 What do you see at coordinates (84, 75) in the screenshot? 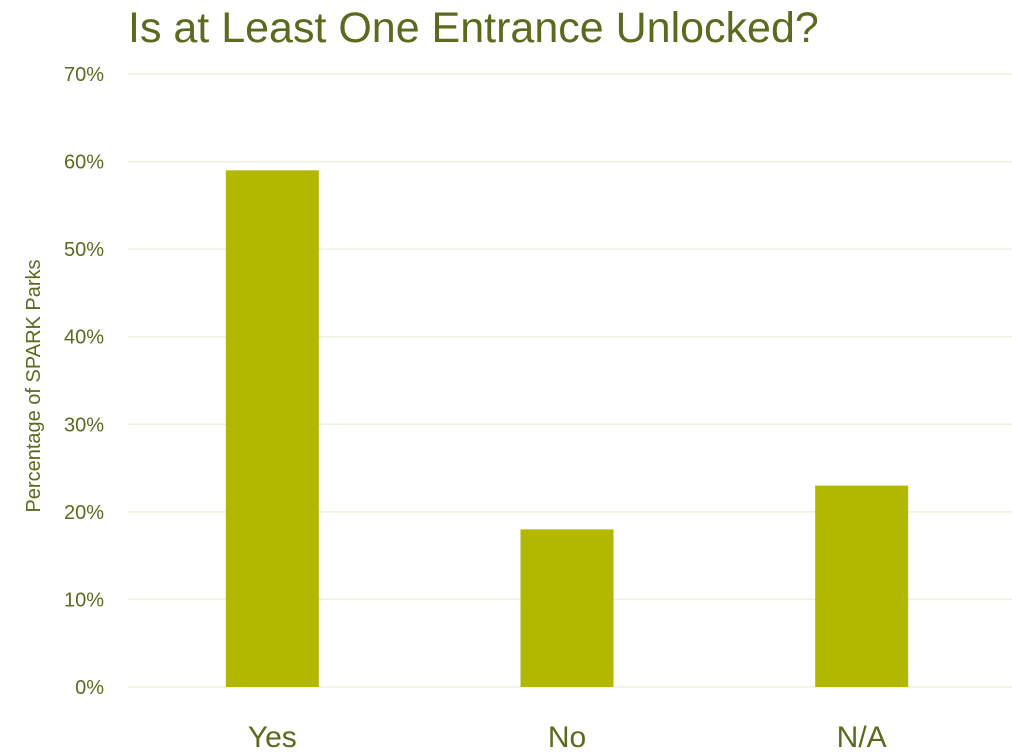
I see `y-tick-label: 70%` at bounding box center [84, 75].